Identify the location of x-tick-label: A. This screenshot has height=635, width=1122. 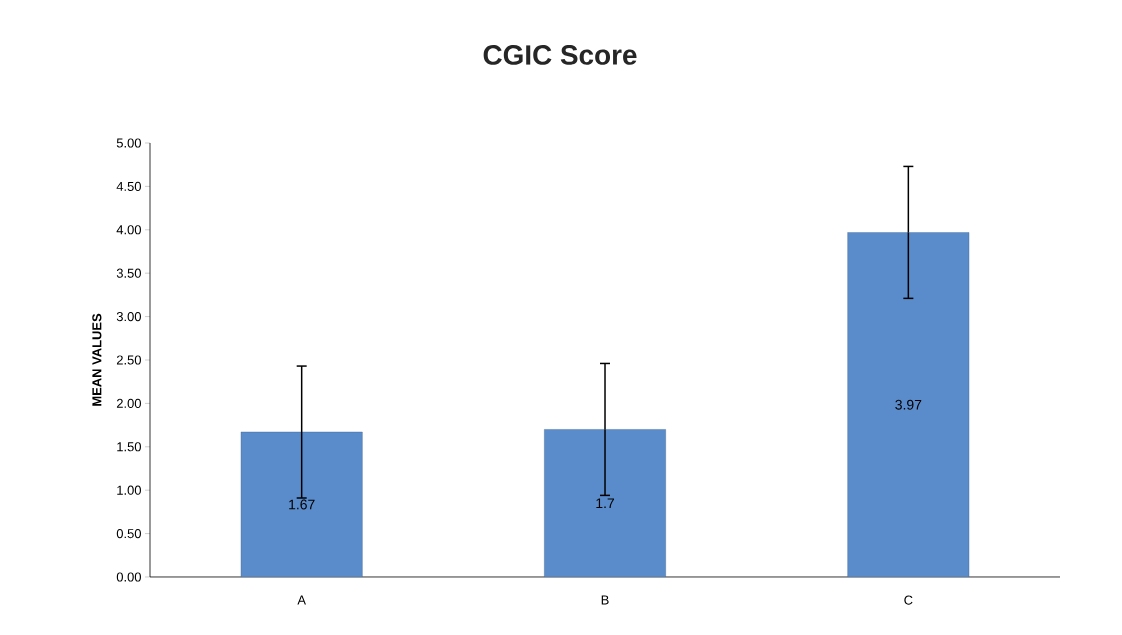
(301, 600).